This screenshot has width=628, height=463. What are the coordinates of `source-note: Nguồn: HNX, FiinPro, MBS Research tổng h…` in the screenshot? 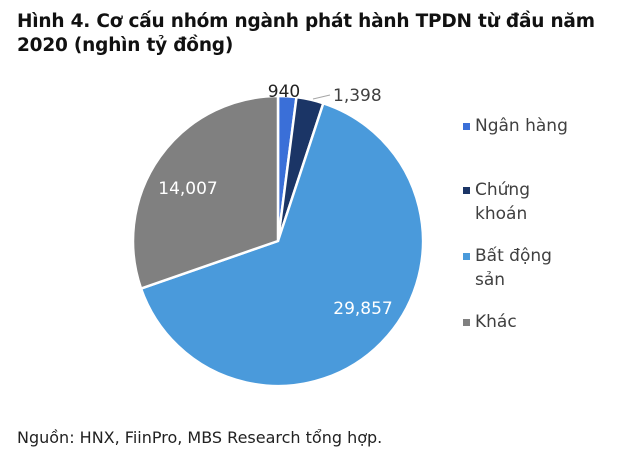 It's located at (200, 437).